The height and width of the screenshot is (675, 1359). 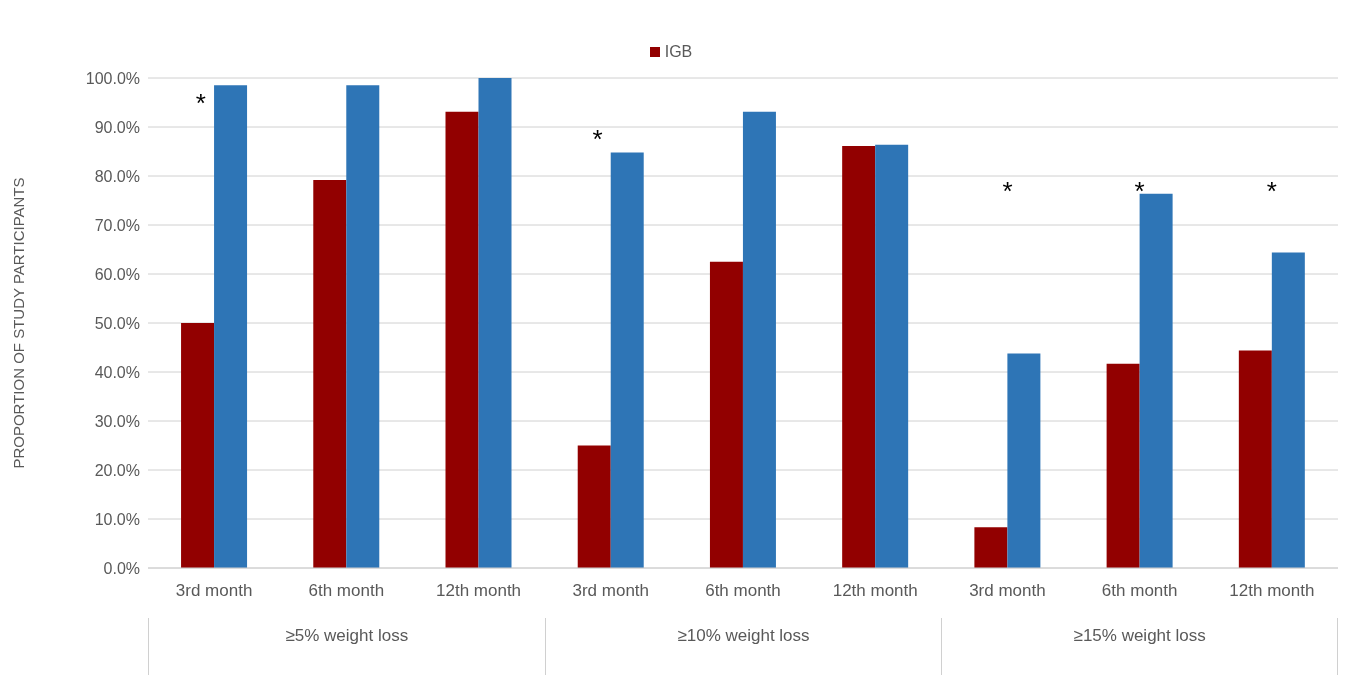 What do you see at coordinates (112, 78) in the screenshot?
I see `y-tick-label: 100.0%` at bounding box center [112, 78].